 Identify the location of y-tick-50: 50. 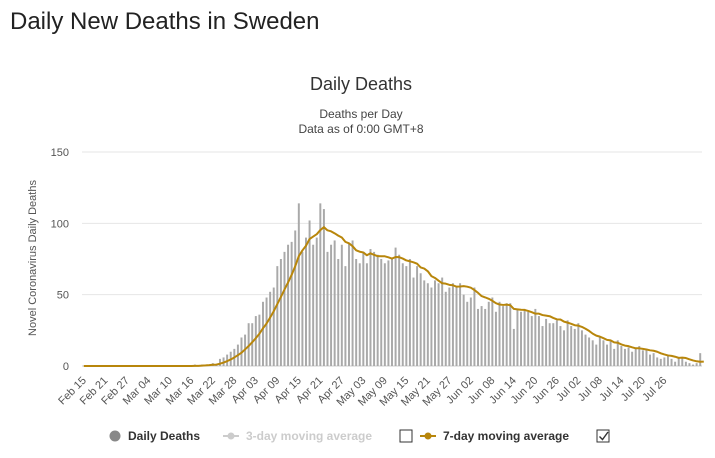
(63, 296).